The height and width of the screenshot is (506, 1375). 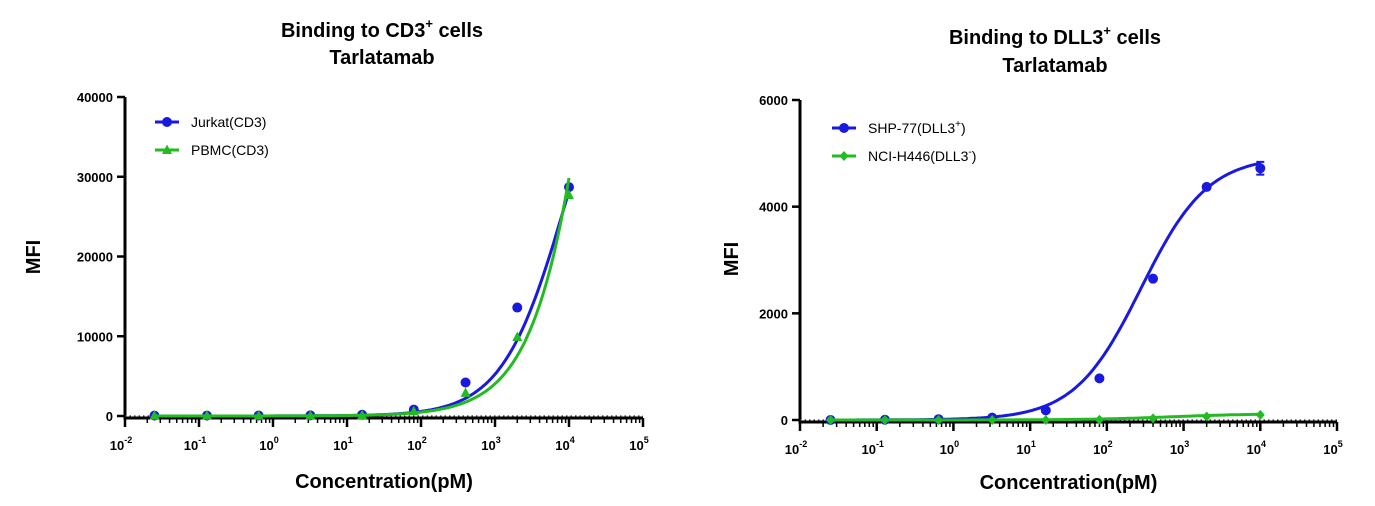 I want to click on chart-title: Binding to DLL3+ cells, so click(x=1055, y=36).